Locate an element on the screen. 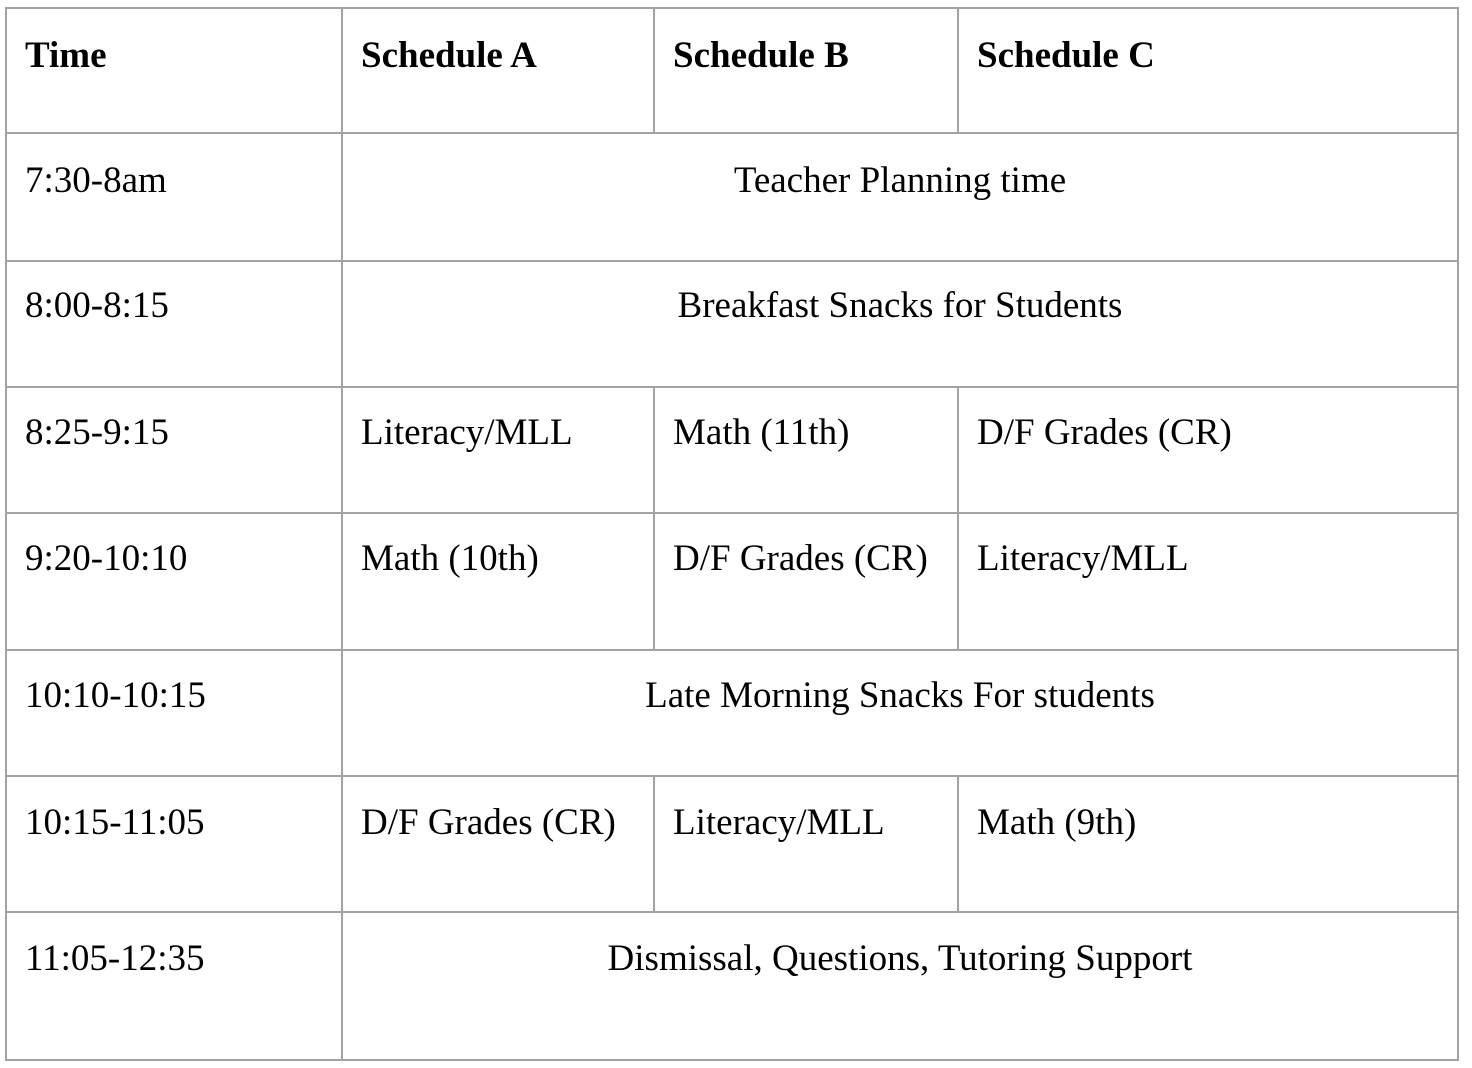  schedule-a-cell: Math (10th) is located at coordinates (498, 581).